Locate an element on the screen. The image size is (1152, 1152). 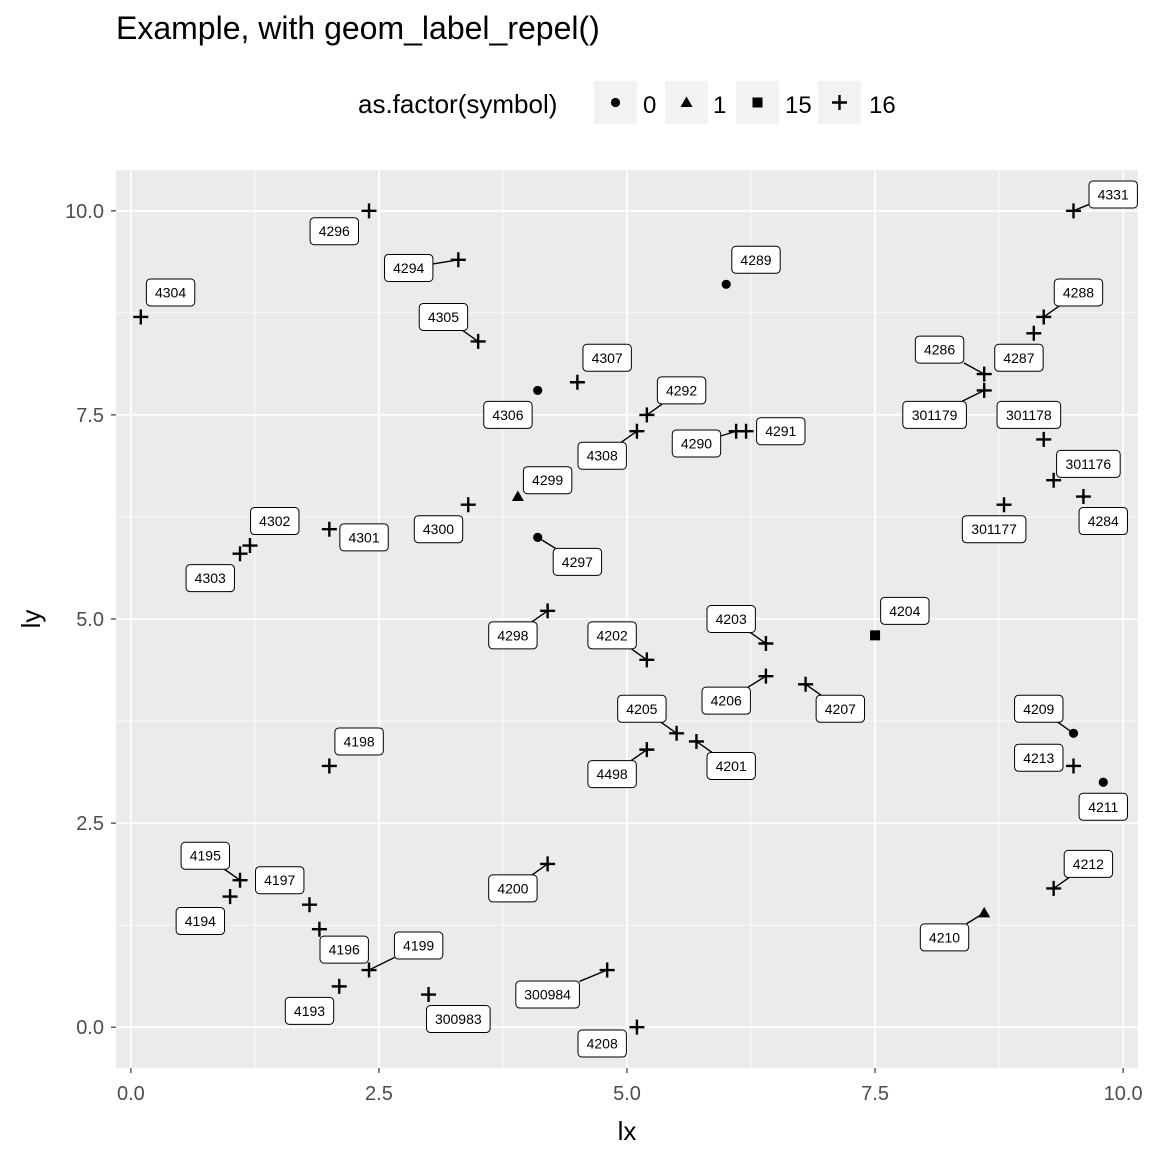
label-text: 4299 is located at coordinates (547, 480).